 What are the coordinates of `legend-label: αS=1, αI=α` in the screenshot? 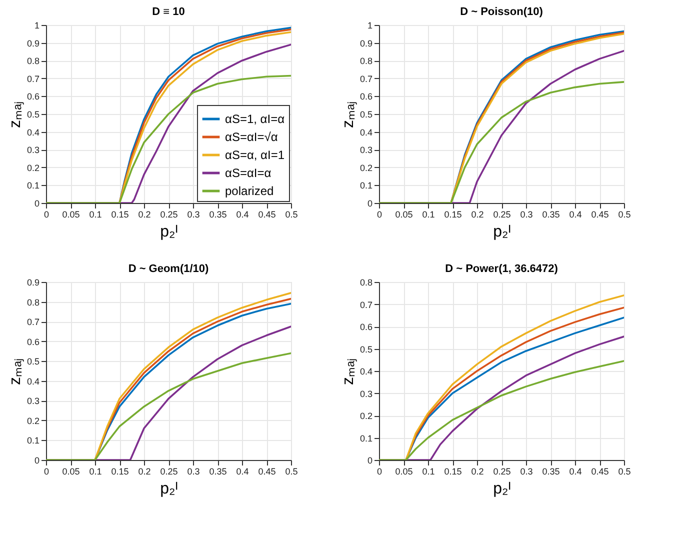 It's located at (255, 119).